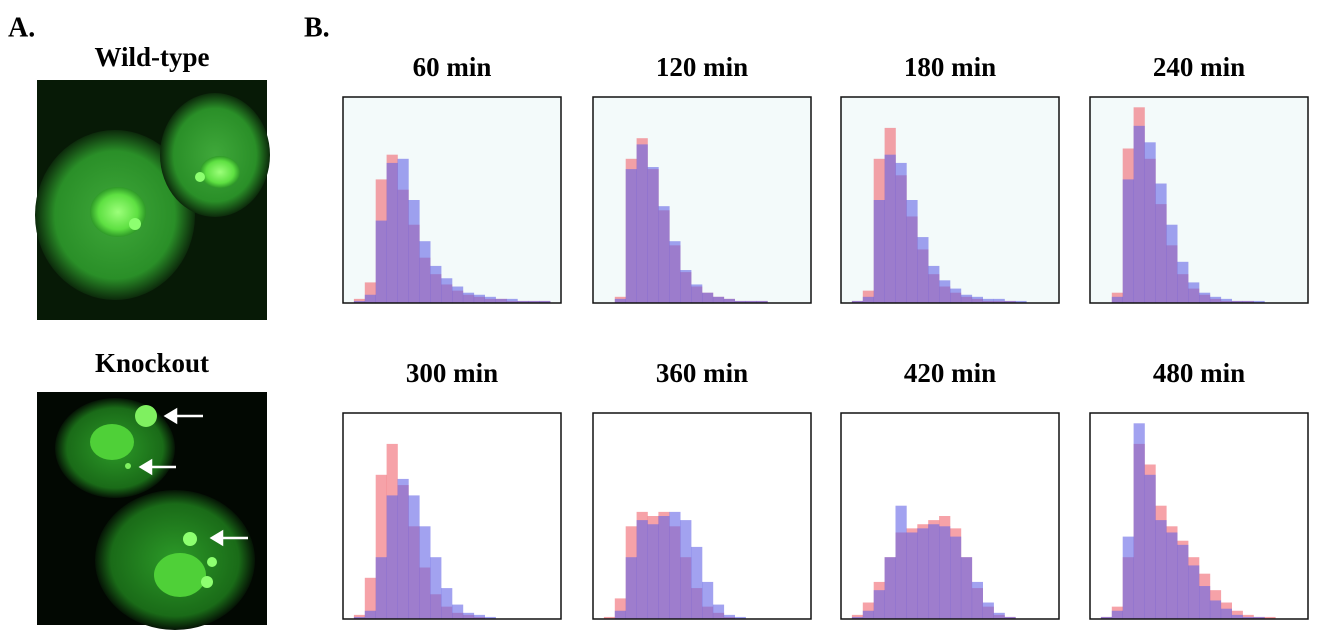  Describe the element at coordinates (950, 67) in the screenshot. I see `histogram-title: 180 min` at that location.